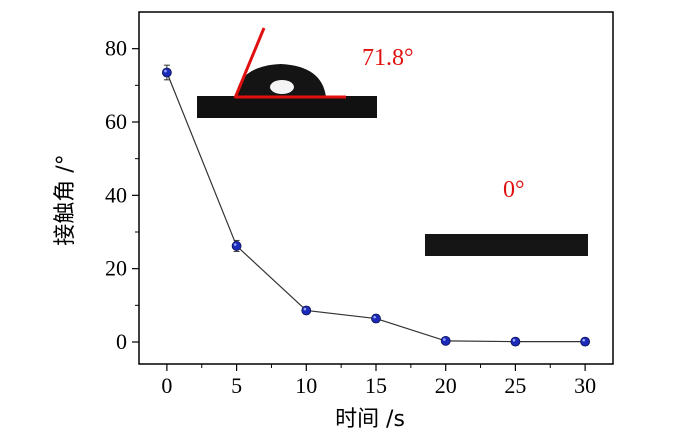 The image size is (683, 436). I want to click on x-axis-label: 时间 /s, so click(370, 419).